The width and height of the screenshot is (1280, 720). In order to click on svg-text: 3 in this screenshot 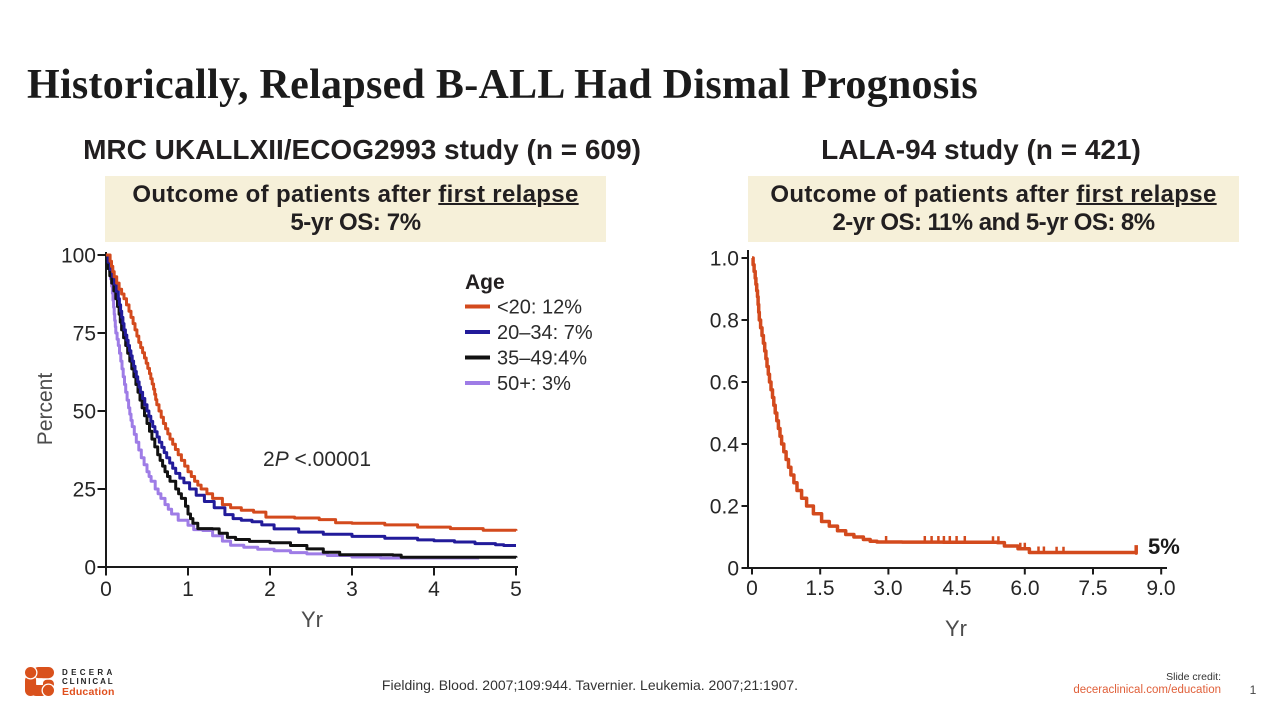, I will do `click(352, 589)`.